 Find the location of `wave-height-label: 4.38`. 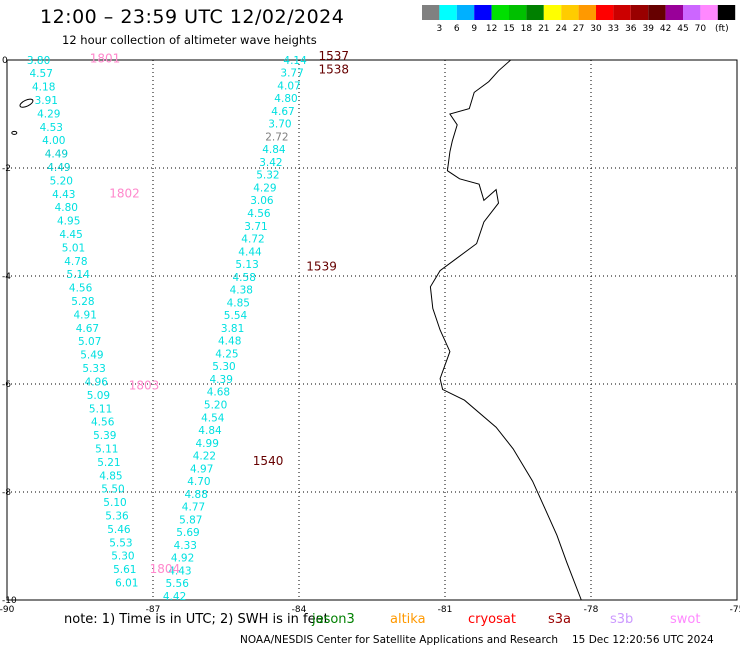

wave-height-label: 4.38 is located at coordinates (241, 291).